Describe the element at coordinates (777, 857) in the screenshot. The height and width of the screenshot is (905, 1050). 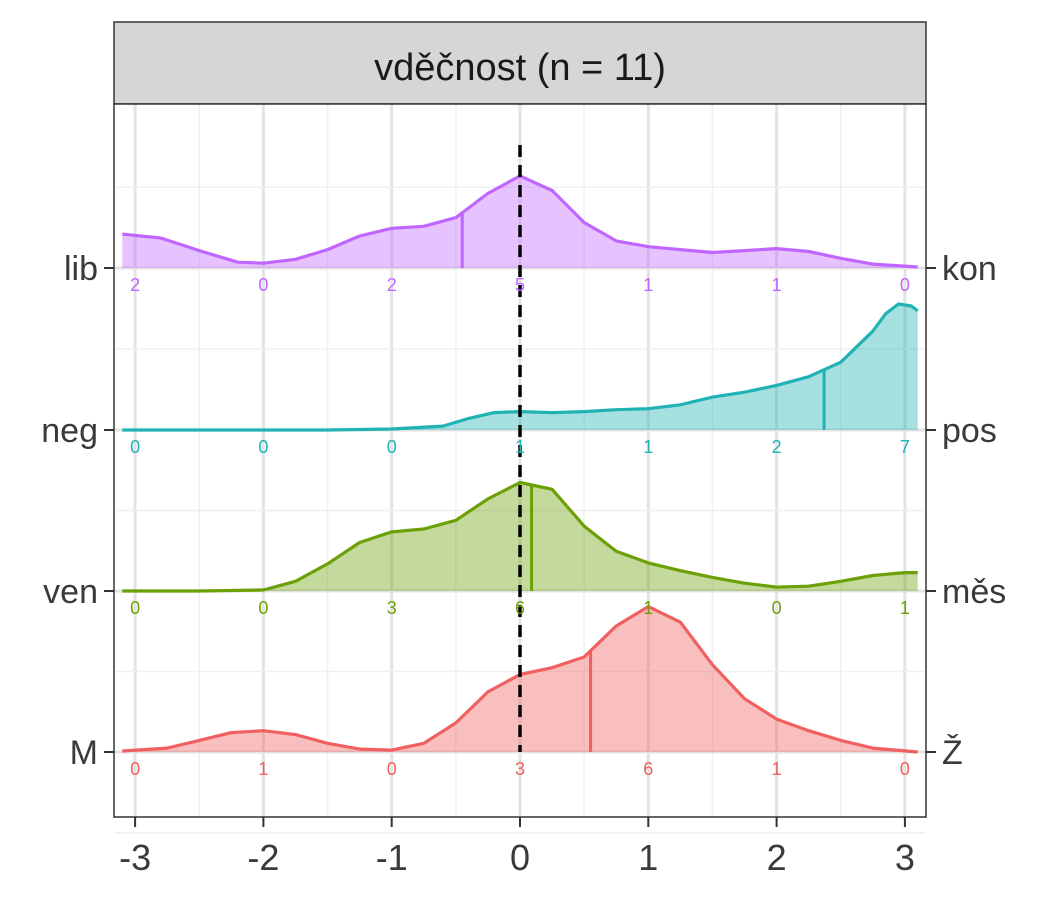
I see `x-tick-label: 2` at that location.